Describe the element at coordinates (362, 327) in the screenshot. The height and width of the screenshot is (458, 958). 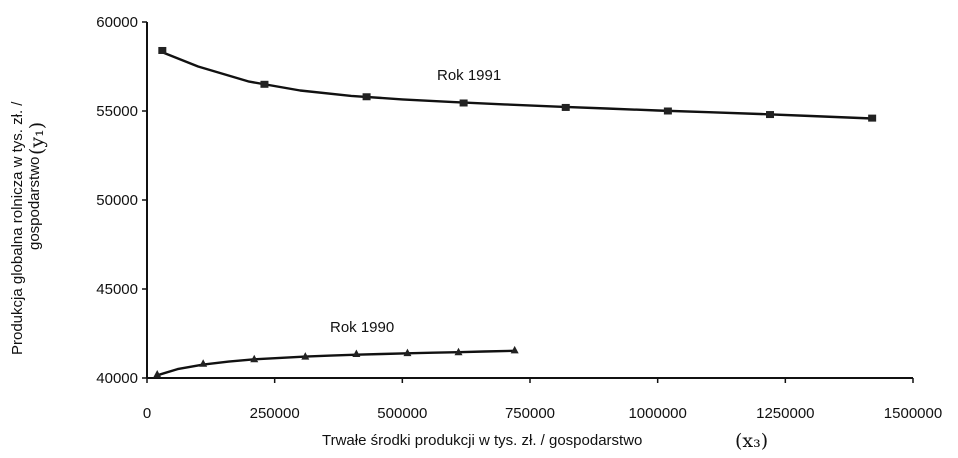
I see `series-label-1990: Rok 1990` at that location.